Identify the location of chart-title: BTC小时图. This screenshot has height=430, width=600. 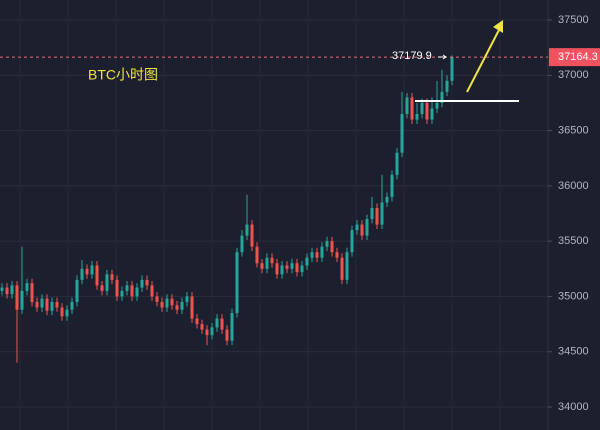
(123, 75).